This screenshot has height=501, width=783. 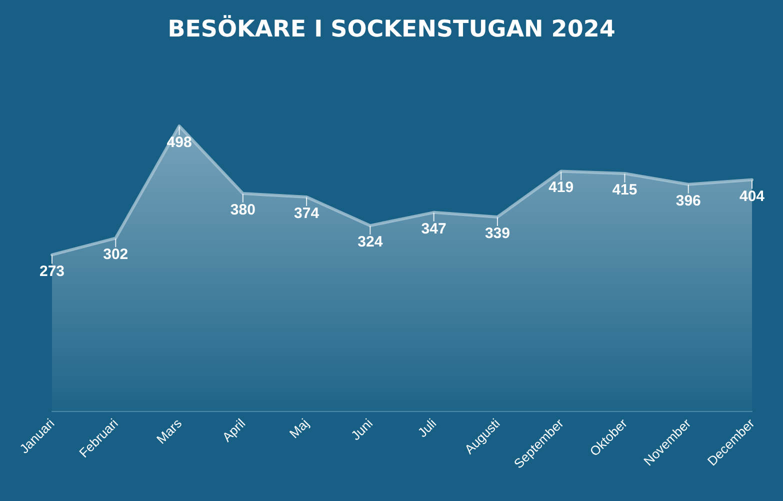 What do you see at coordinates (427, 428) in the screenshot?
I see `x-tick-label: Juli` at bounding box center [427, 428].